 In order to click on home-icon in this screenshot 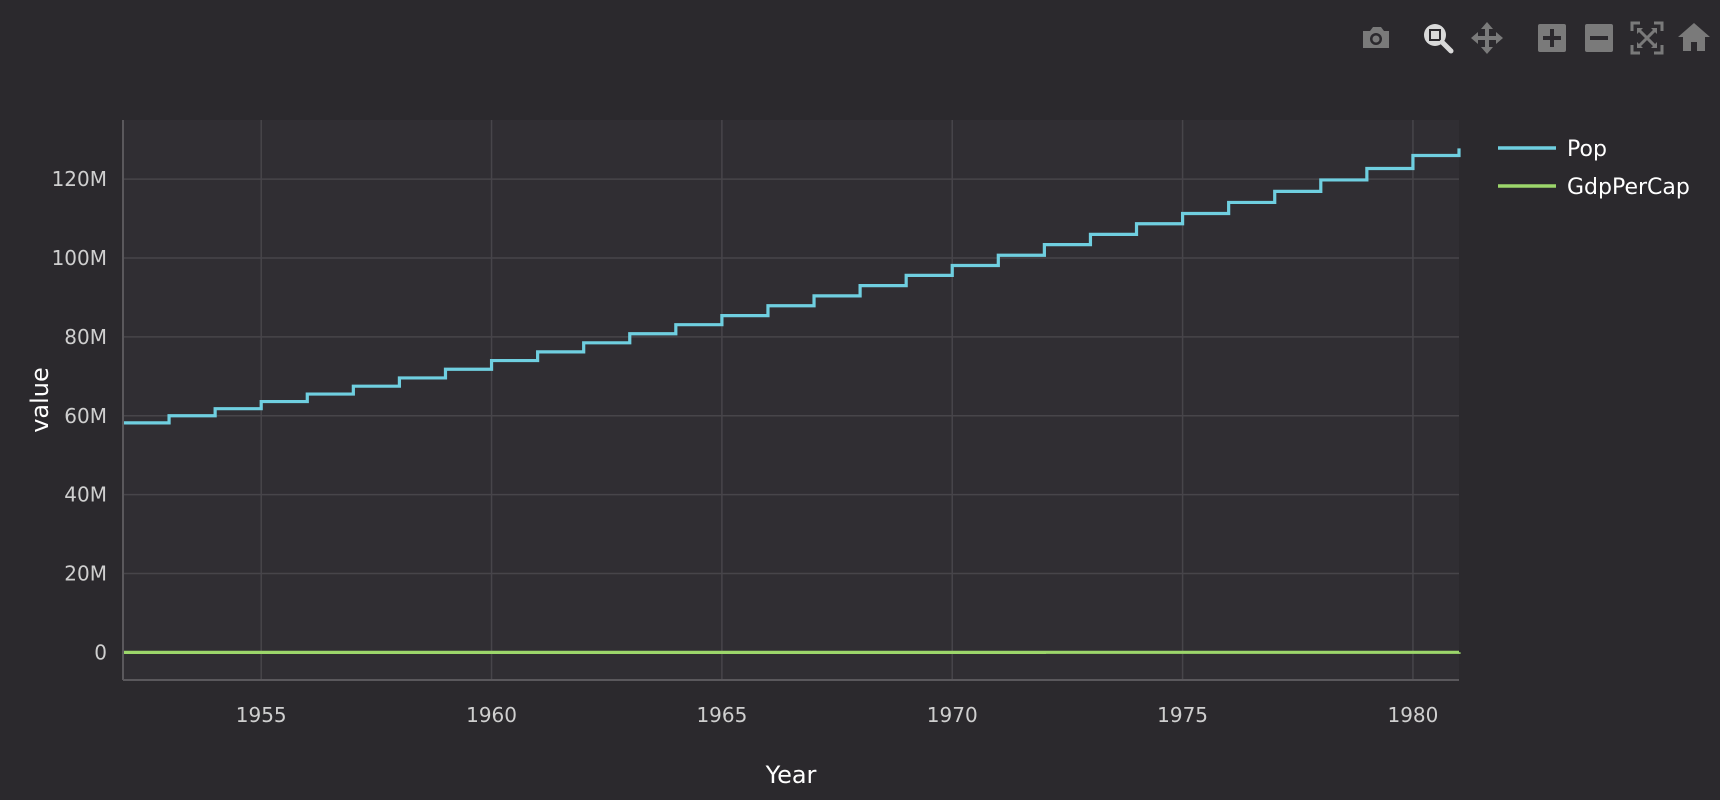, I will do `click(1694, 37)`.